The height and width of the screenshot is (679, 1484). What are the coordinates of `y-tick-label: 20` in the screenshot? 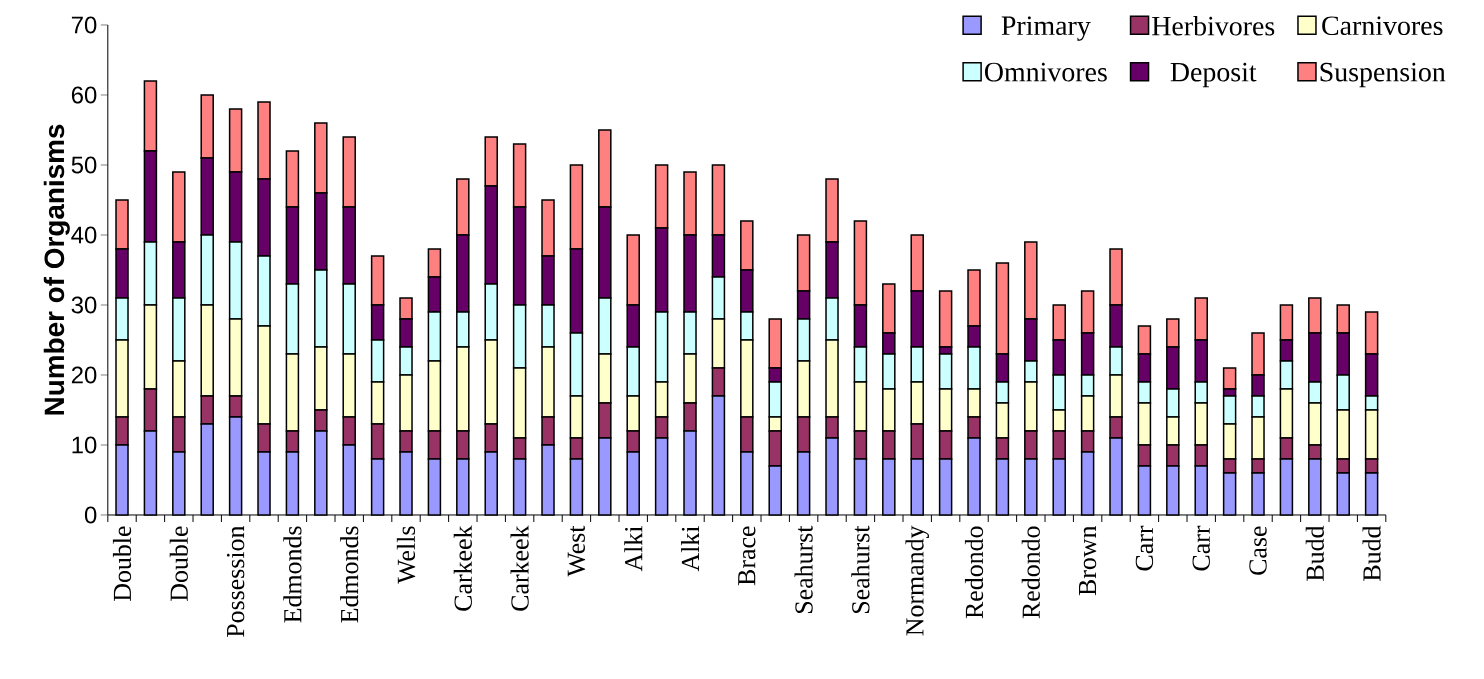 It's located at (84, 375).